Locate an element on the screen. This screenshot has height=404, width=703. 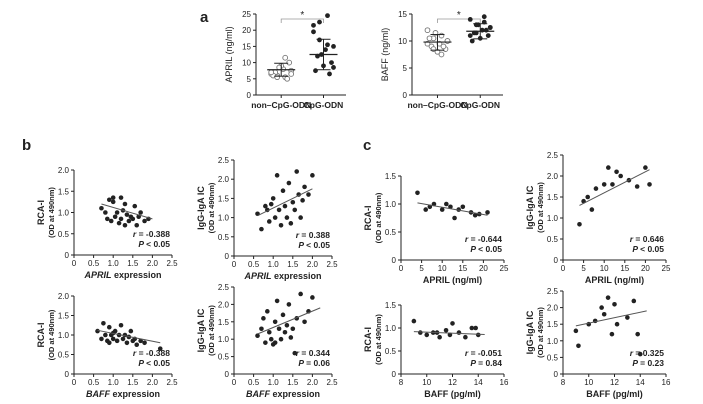
y-tick-label: 2.0 is located at coordinates (224, 179).